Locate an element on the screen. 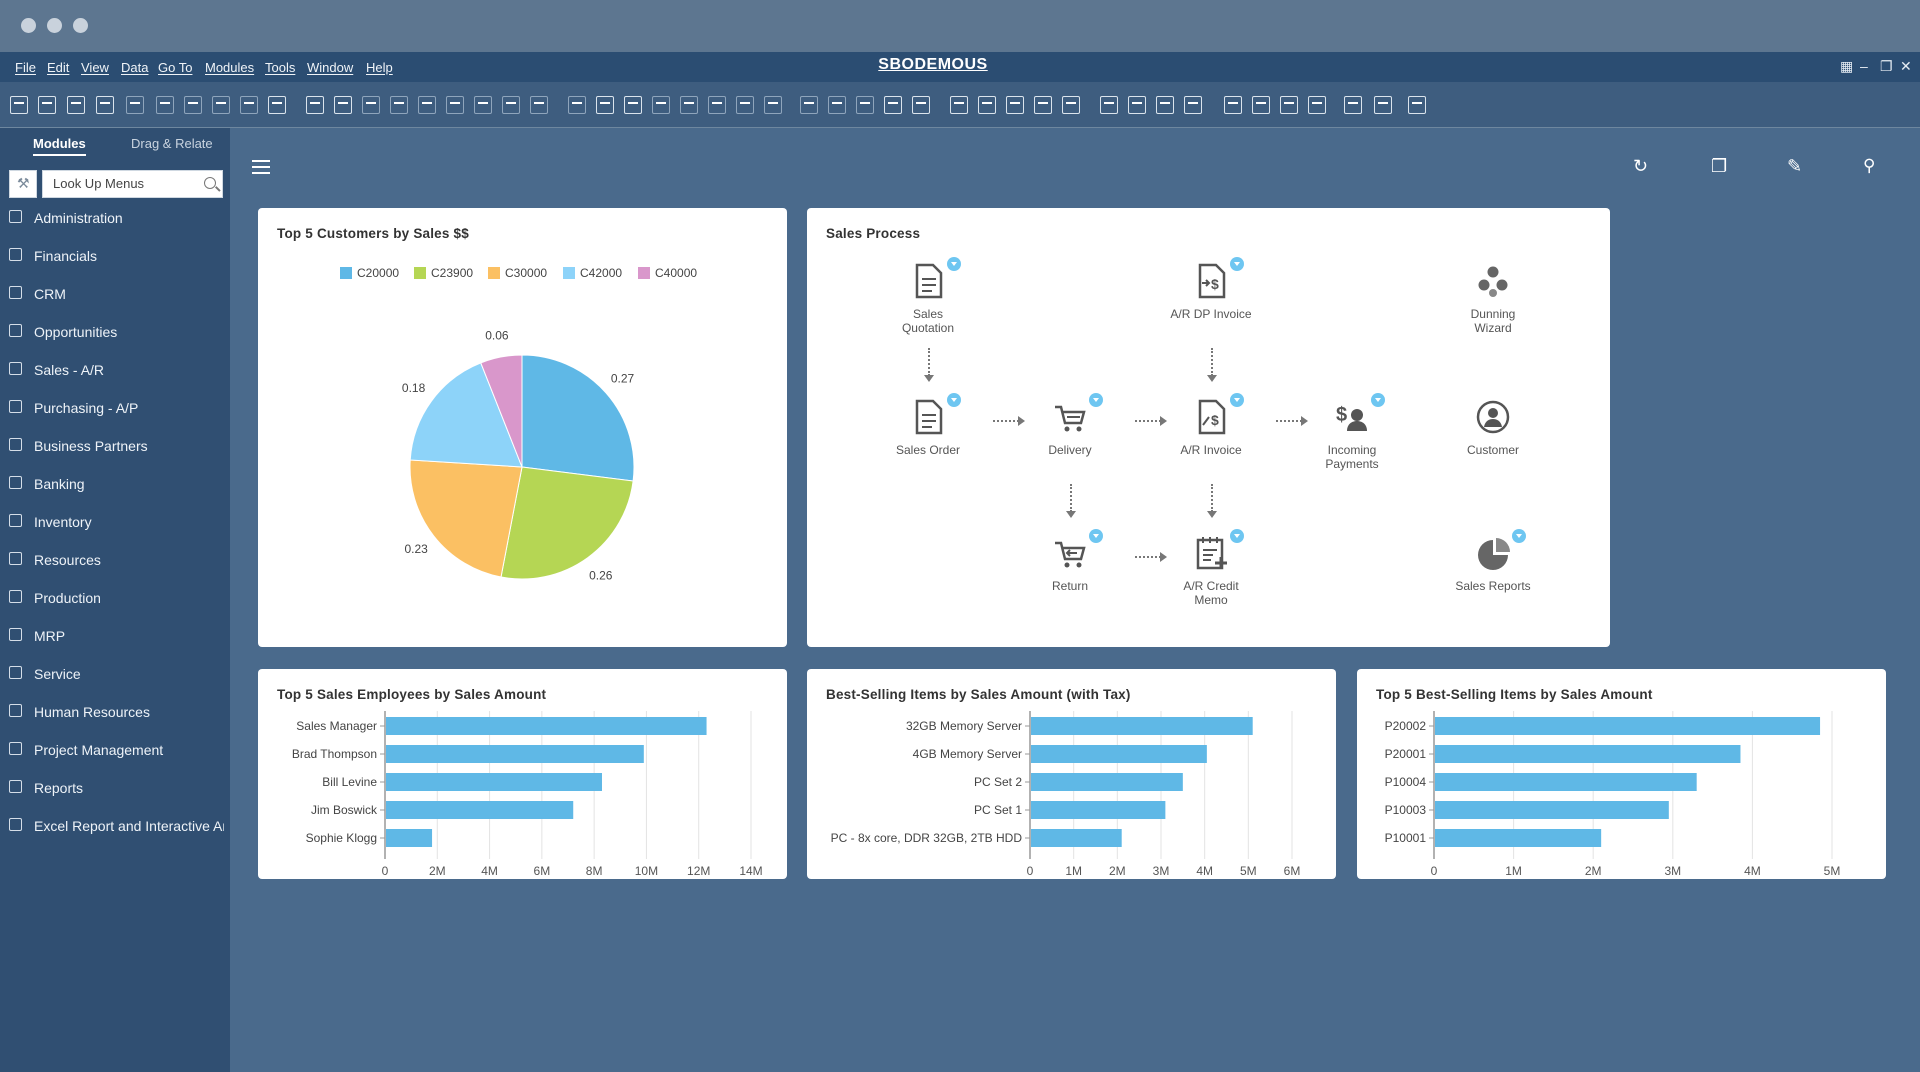  sidebar-item: Sales - A/R is located at coordinates (115, 369).